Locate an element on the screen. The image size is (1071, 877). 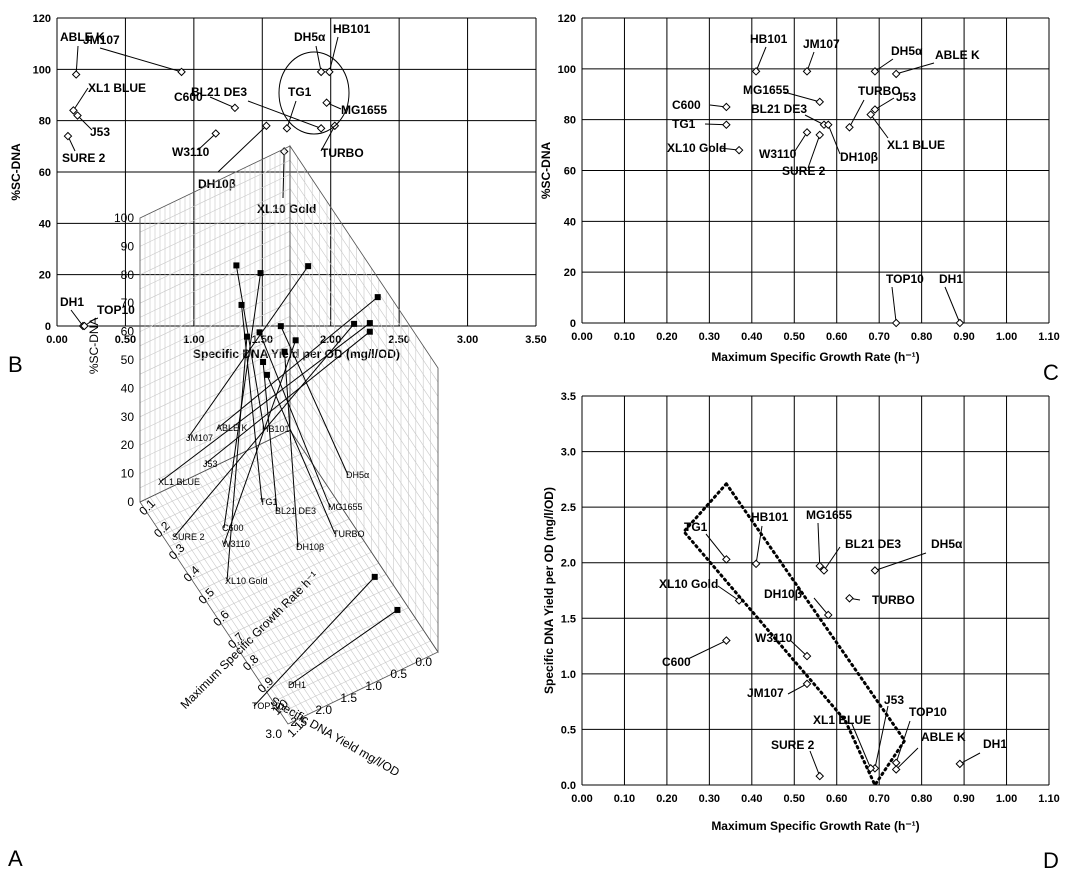
point-label-top10: TOP10 is located at coordinates (116, 310).